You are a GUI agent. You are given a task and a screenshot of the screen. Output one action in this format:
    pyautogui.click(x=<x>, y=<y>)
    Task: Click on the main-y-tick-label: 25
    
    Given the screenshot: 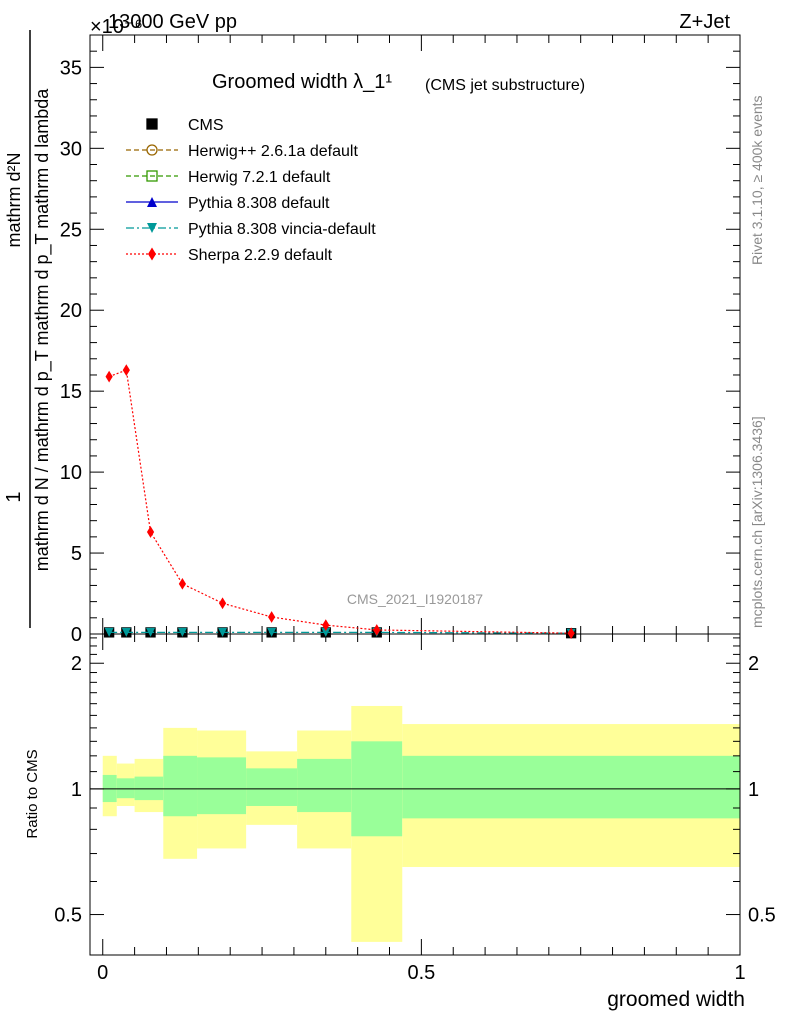 What is the action you would take?
    pyautogui.click(x=71, y=230)
    